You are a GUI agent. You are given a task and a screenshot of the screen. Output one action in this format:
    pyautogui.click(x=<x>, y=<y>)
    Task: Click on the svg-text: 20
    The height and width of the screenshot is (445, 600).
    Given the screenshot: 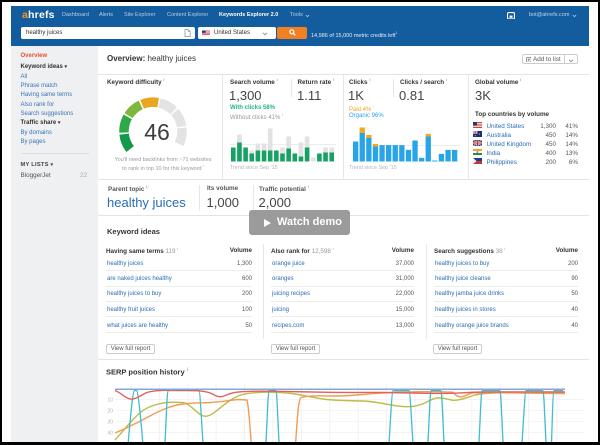 What is the action you would take?
    pyautogui.click(x=110, y=412)
    